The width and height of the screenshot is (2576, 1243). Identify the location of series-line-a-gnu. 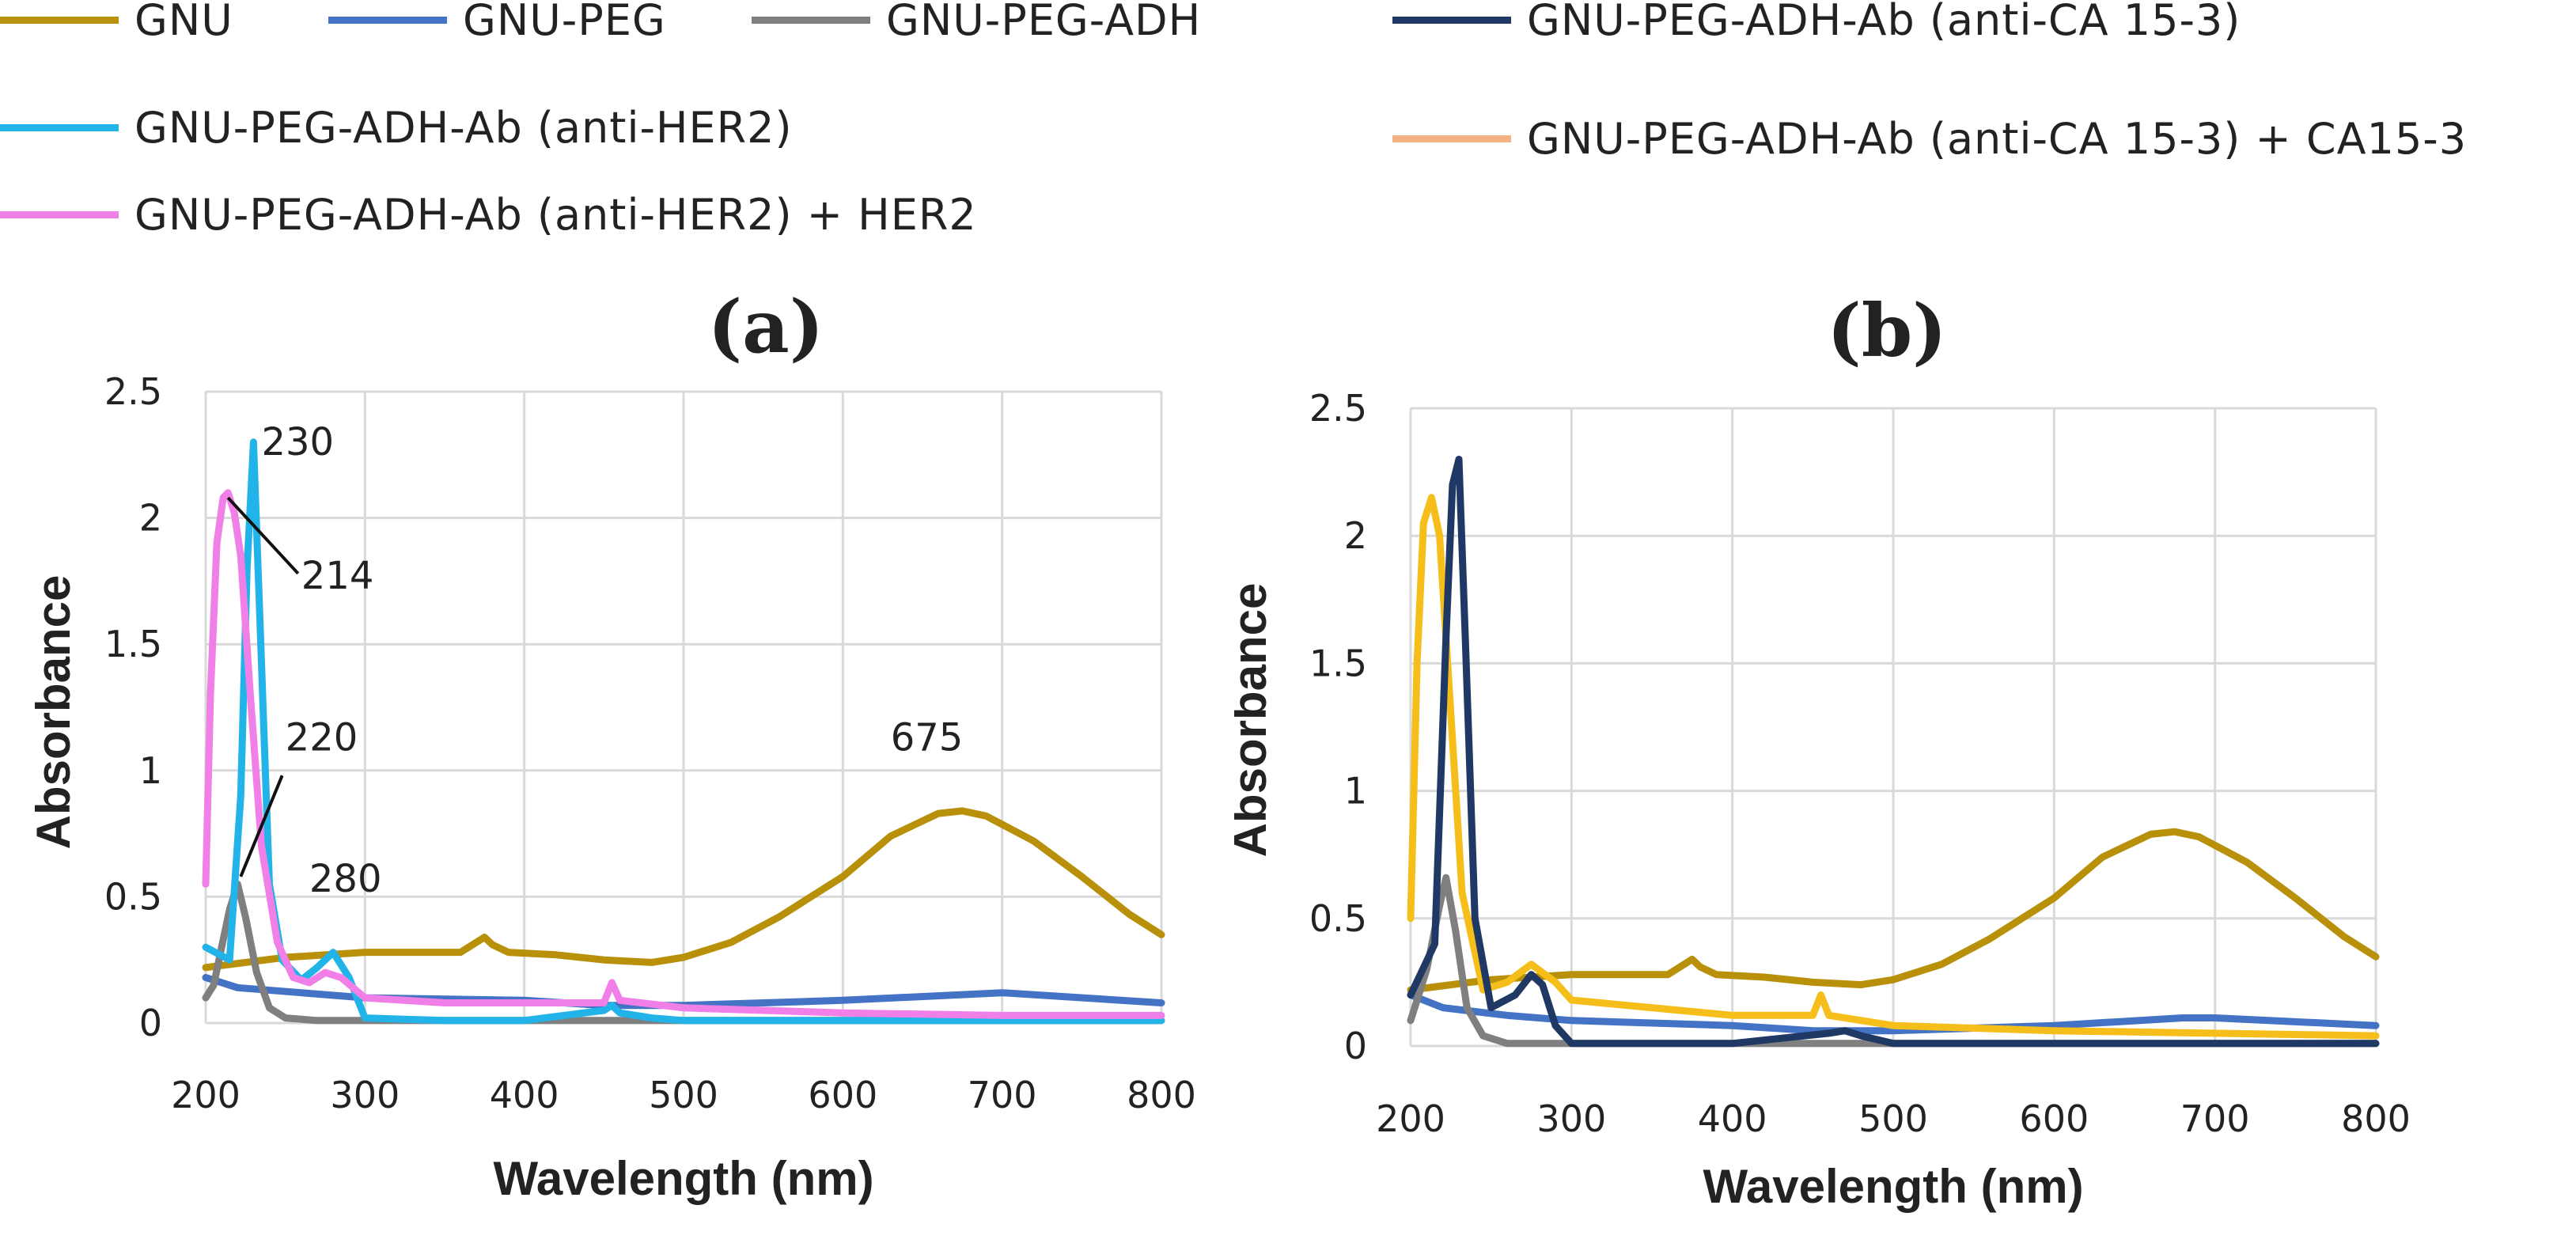
(683, 889).